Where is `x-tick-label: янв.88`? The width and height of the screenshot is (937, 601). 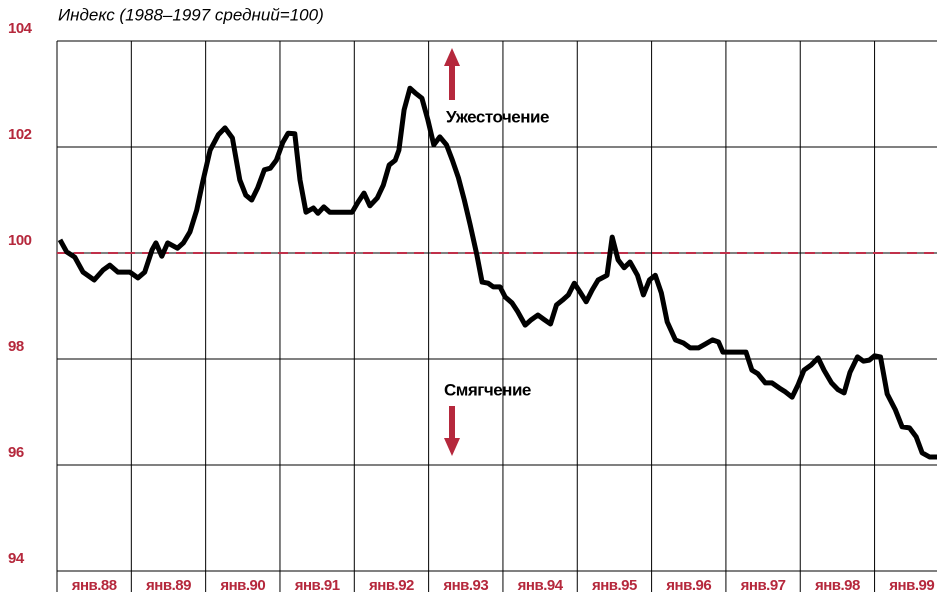
x-tick-label: янв.88 is located at coordinates (94, 585).